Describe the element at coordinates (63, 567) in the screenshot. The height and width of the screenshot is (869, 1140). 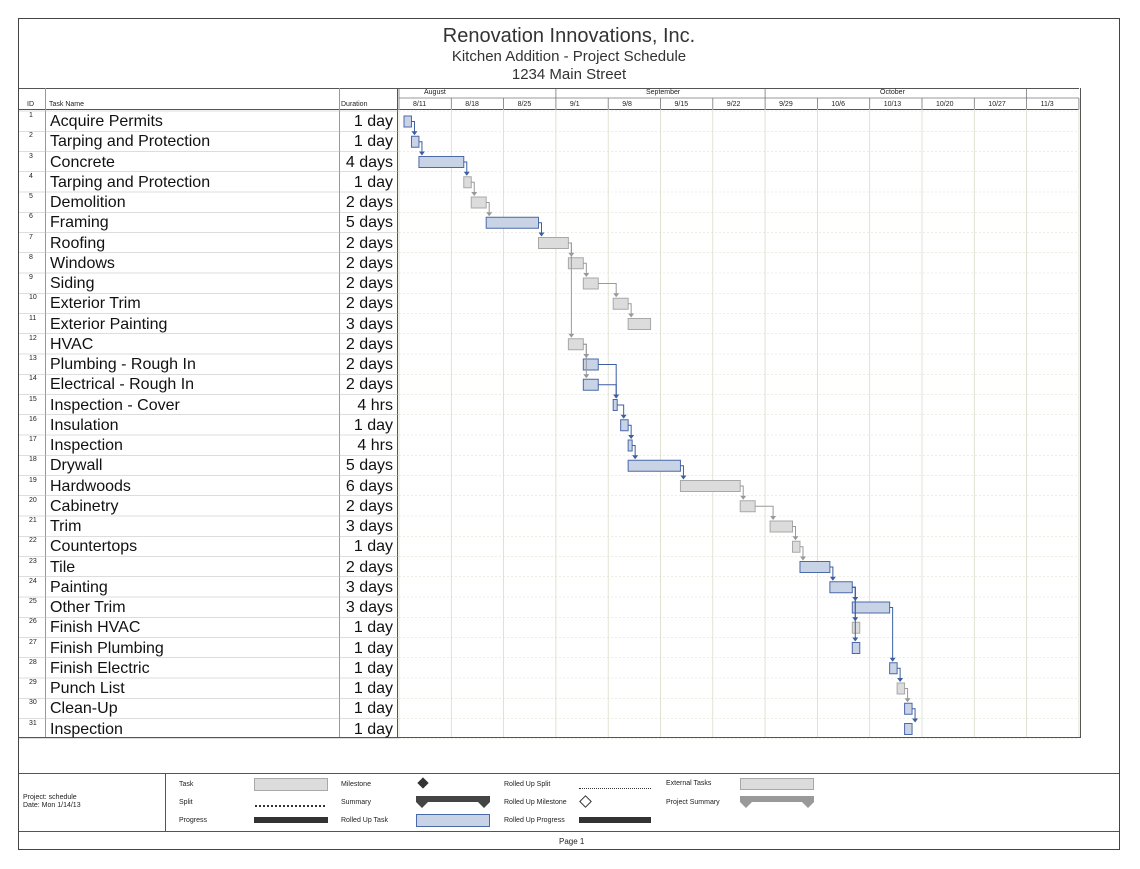
I see `task-row-name: Tile` at that location.